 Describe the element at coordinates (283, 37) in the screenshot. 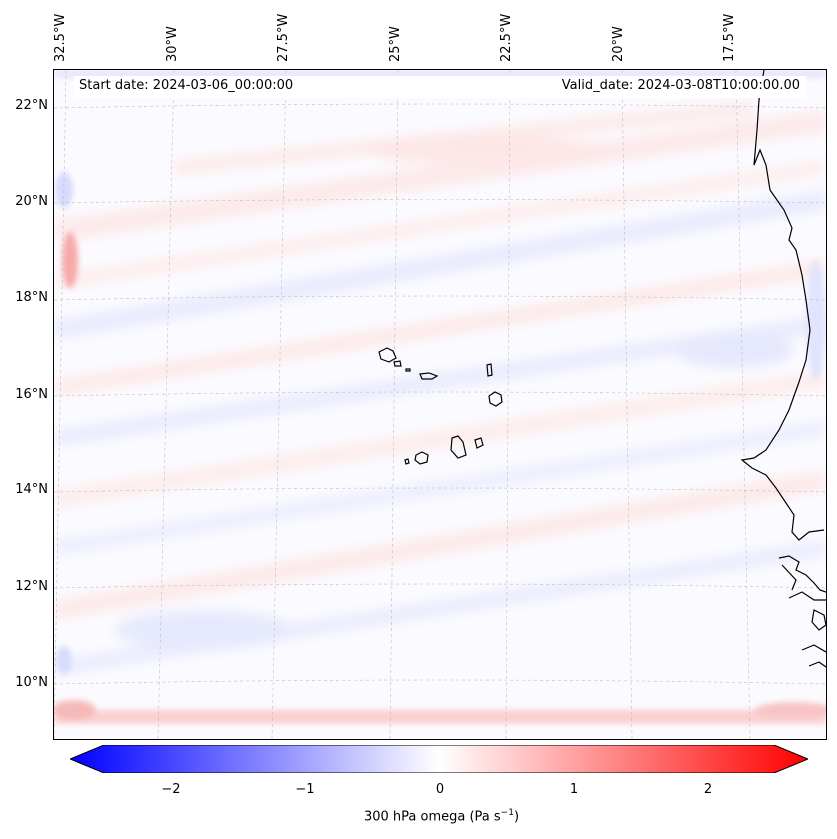

I see `lon-label: 27.5°W` at that location.